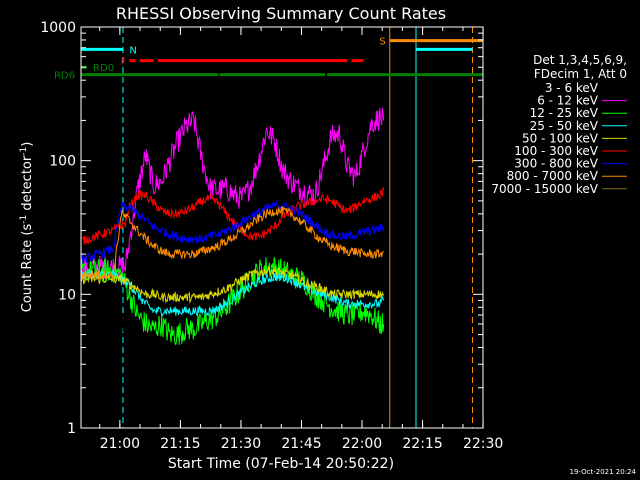 This screenshot has height=480, width=640. What do you see at coordinates (362, 444) in the screenshot?
I see `x-tick-label: 22:00` at bounding box center [362, 444].